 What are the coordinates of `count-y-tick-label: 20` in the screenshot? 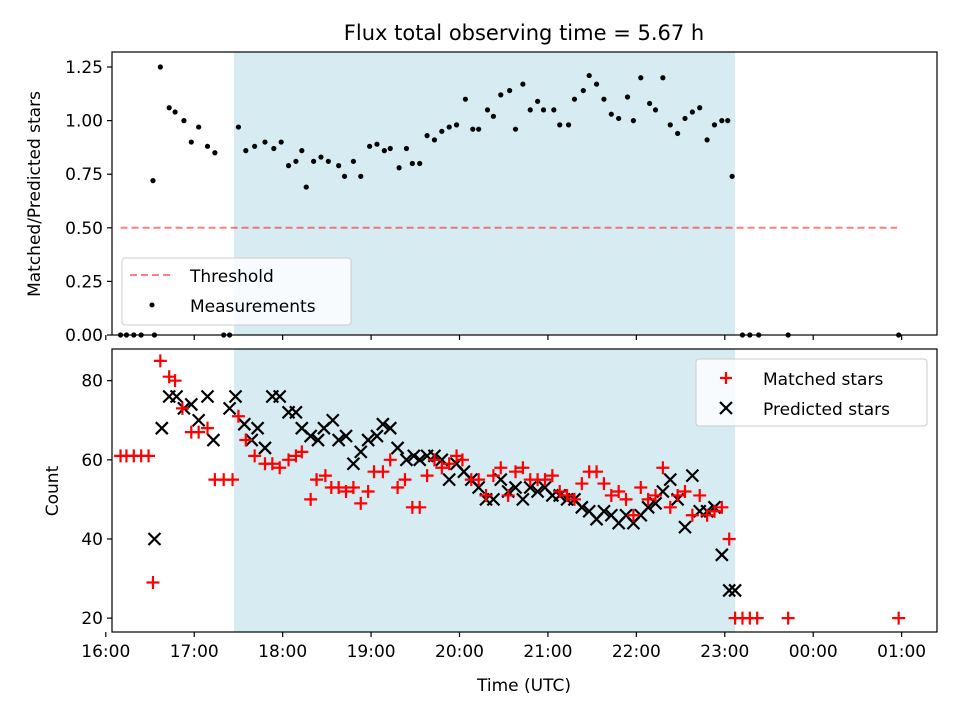 It's located at (92, 619).